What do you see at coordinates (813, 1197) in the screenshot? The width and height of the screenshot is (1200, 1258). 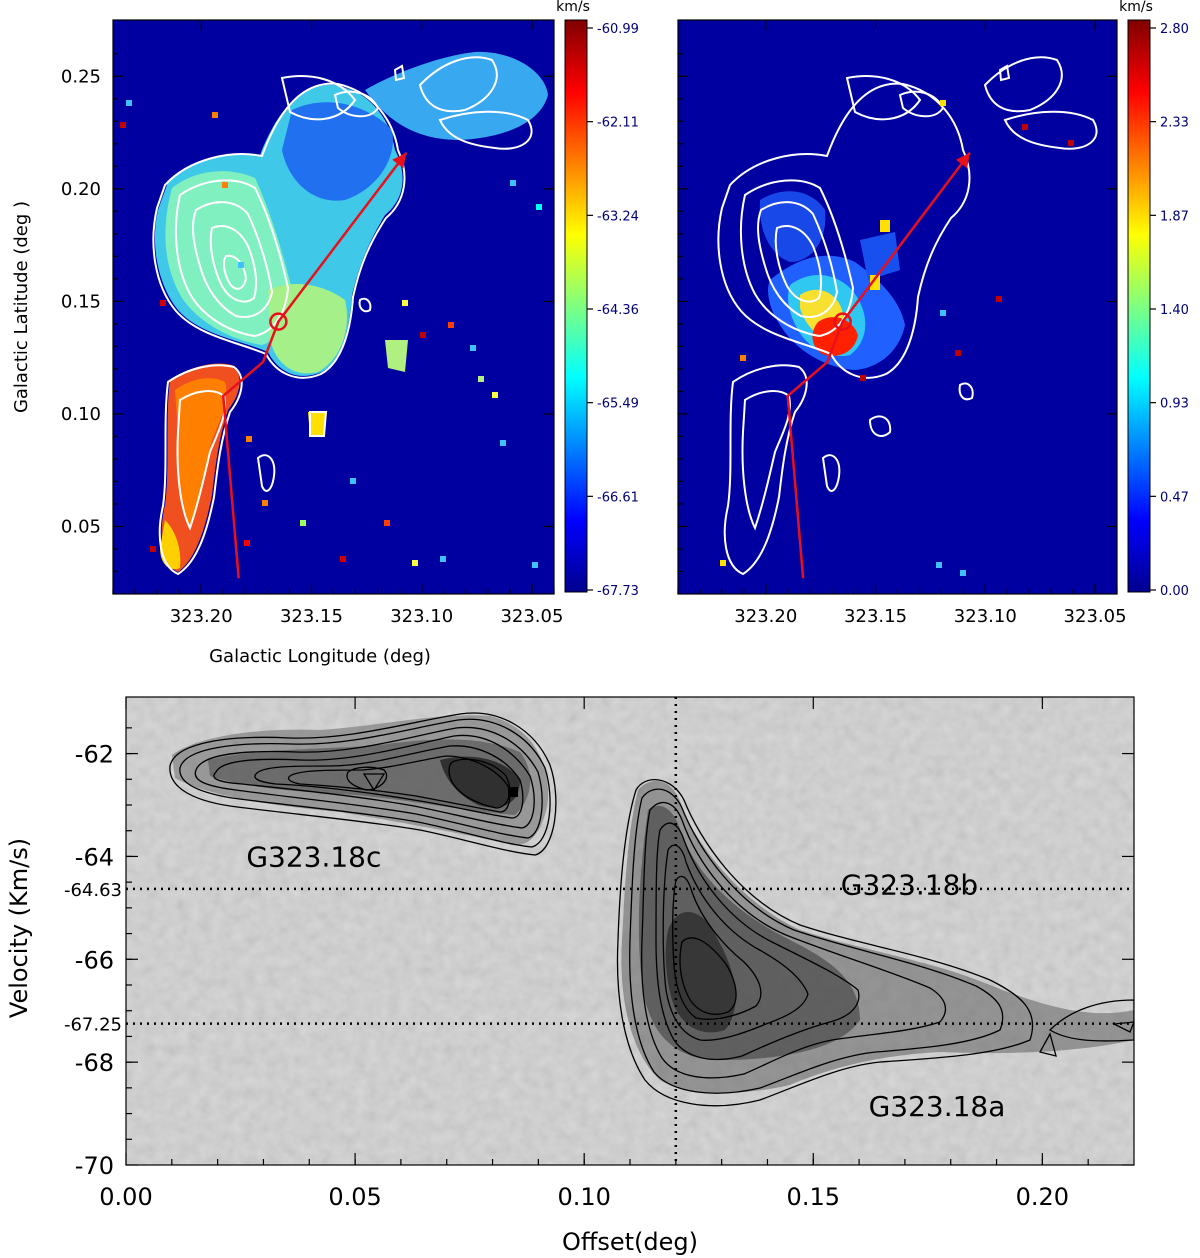 I see `pv-x-tick-label: 0.15` at bounding box center [813, 1197].